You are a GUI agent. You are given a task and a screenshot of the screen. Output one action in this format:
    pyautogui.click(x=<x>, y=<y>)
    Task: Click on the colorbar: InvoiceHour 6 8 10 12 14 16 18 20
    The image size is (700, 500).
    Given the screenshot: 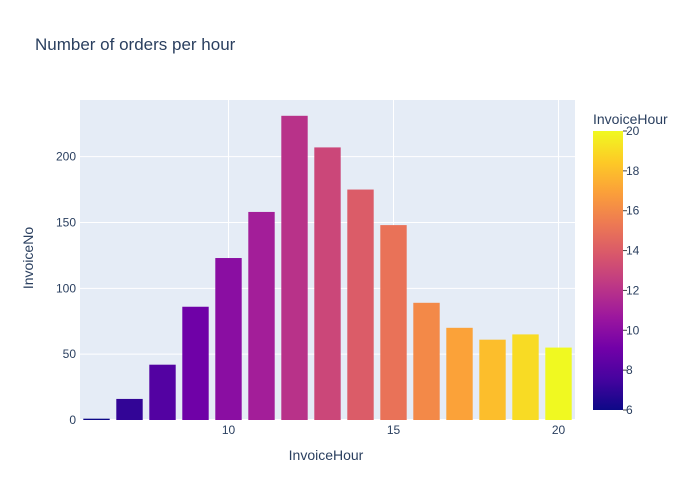 What is the action you would take?
    pyautogui.click(x=630, y=264)
    